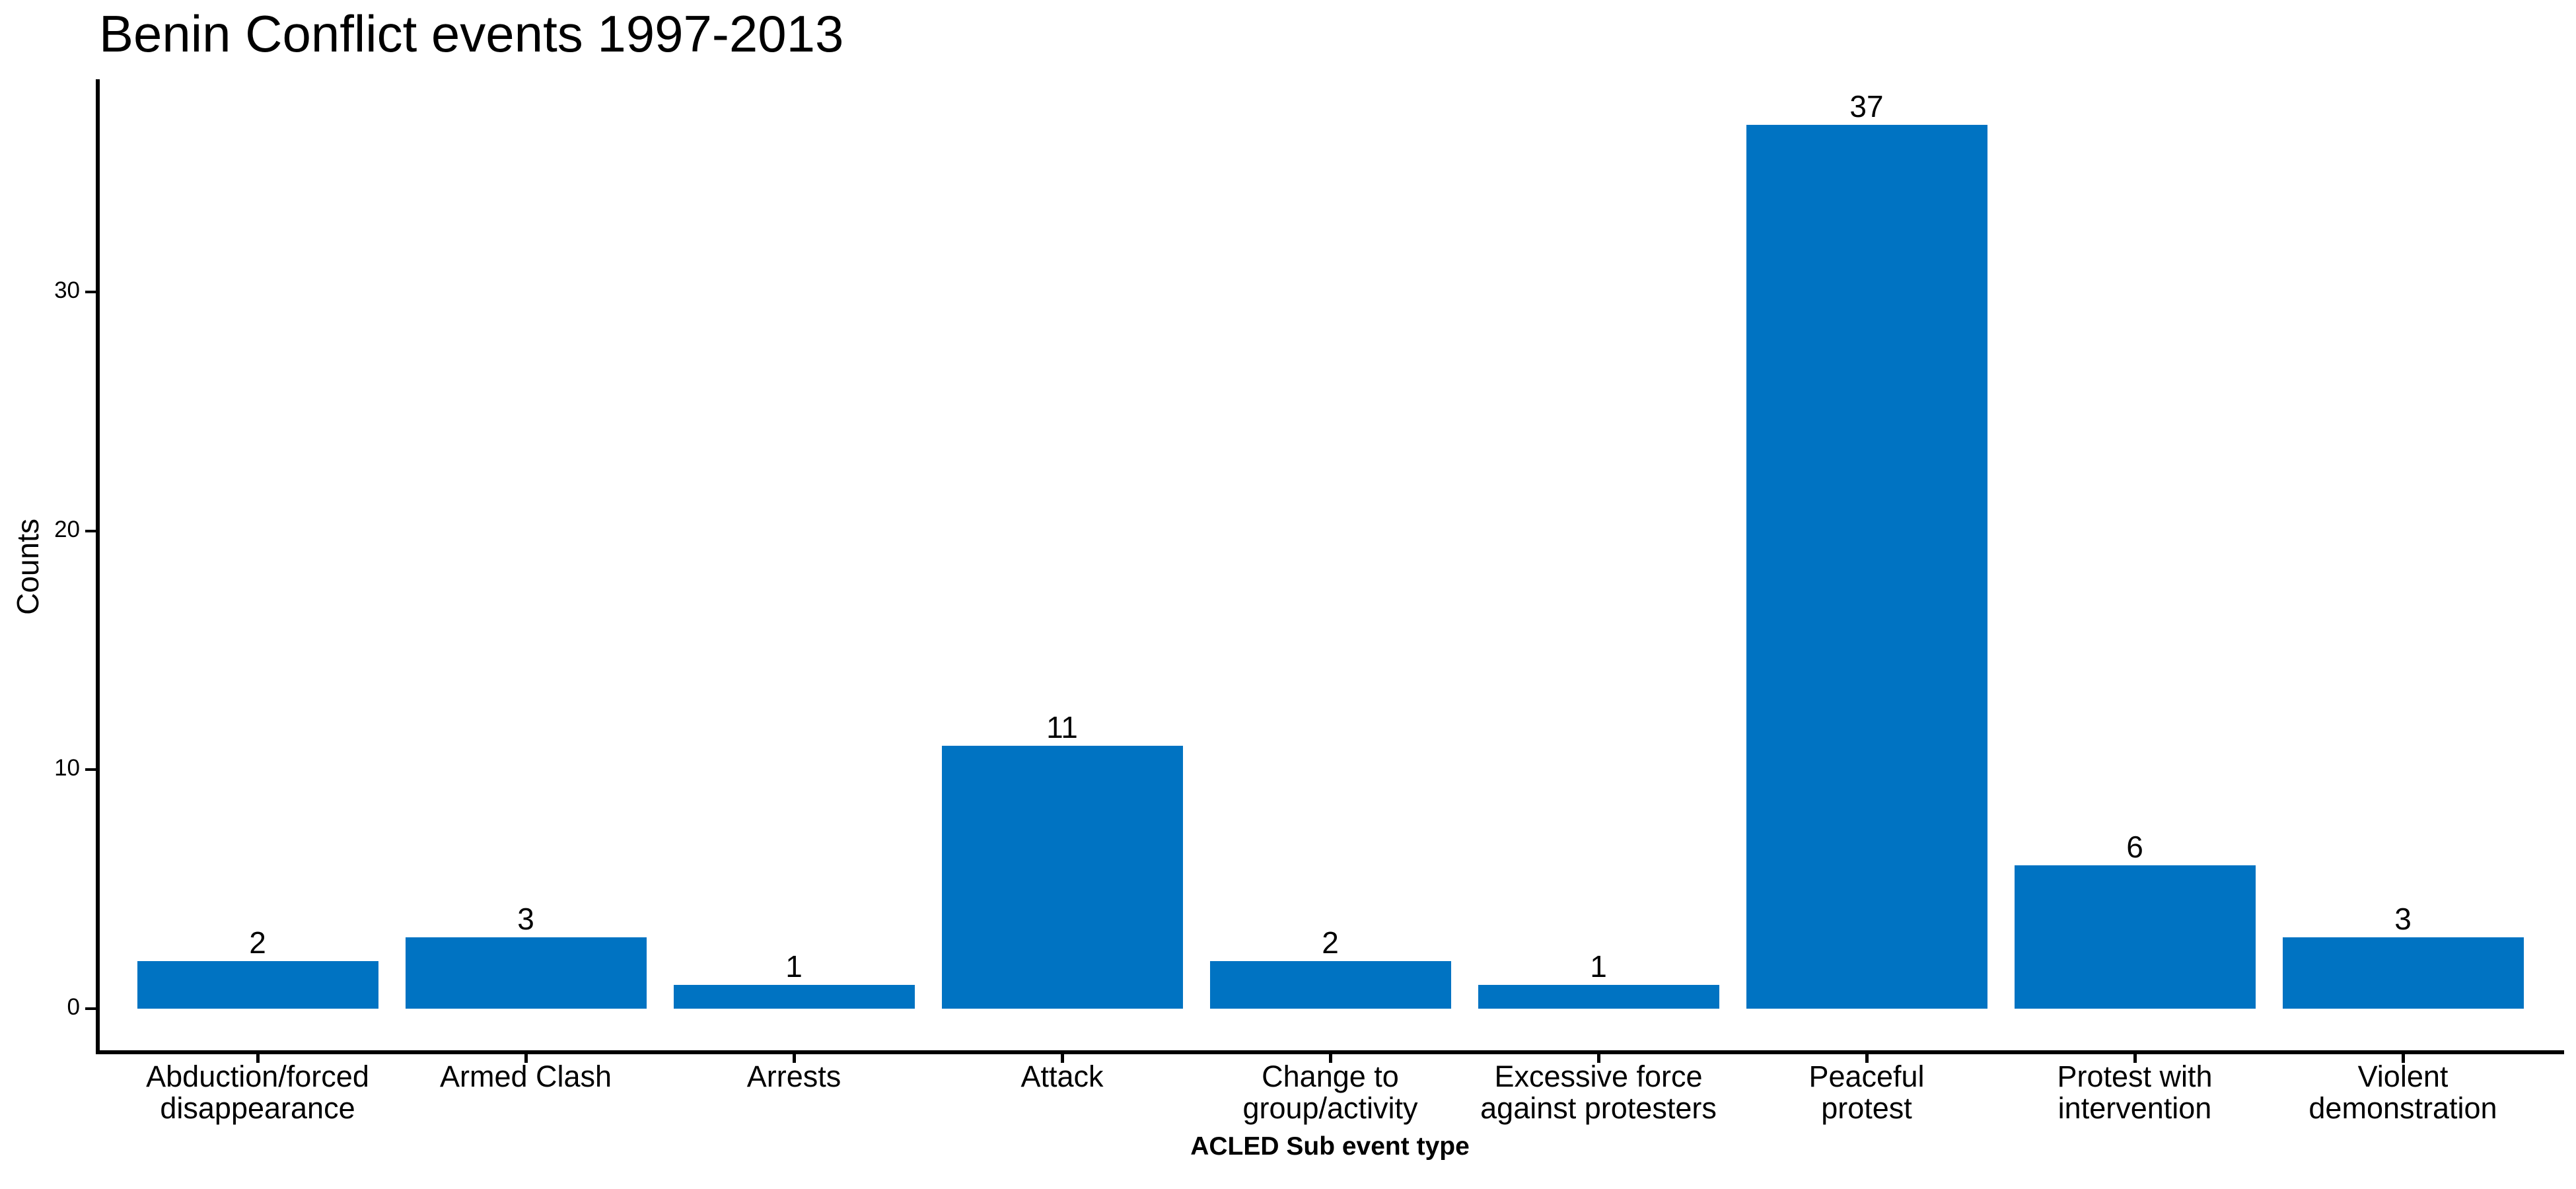 The width and height of the screenshot is (2576, 1189). Describe the element at coordinates (1599, 966) in the screenshot. I see `bar-value-label-excessive-force-against-protesters: 1` at that location.